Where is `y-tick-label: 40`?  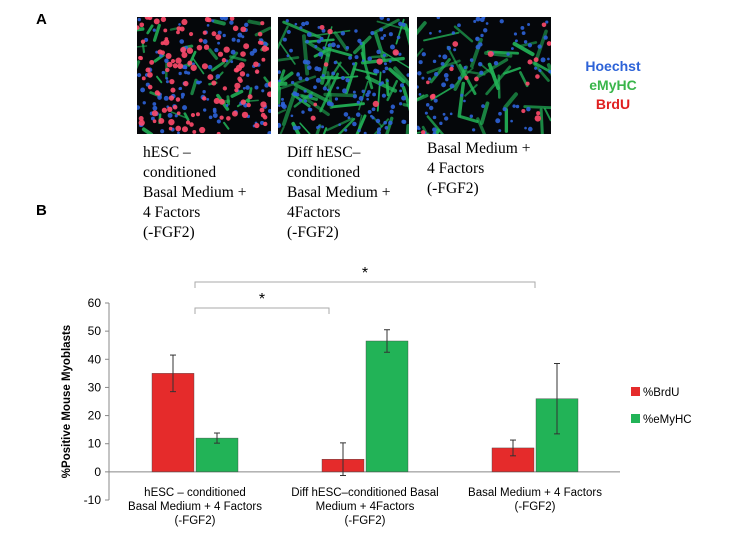 y-tick-label: 40 is located at coordinates (95, 359).